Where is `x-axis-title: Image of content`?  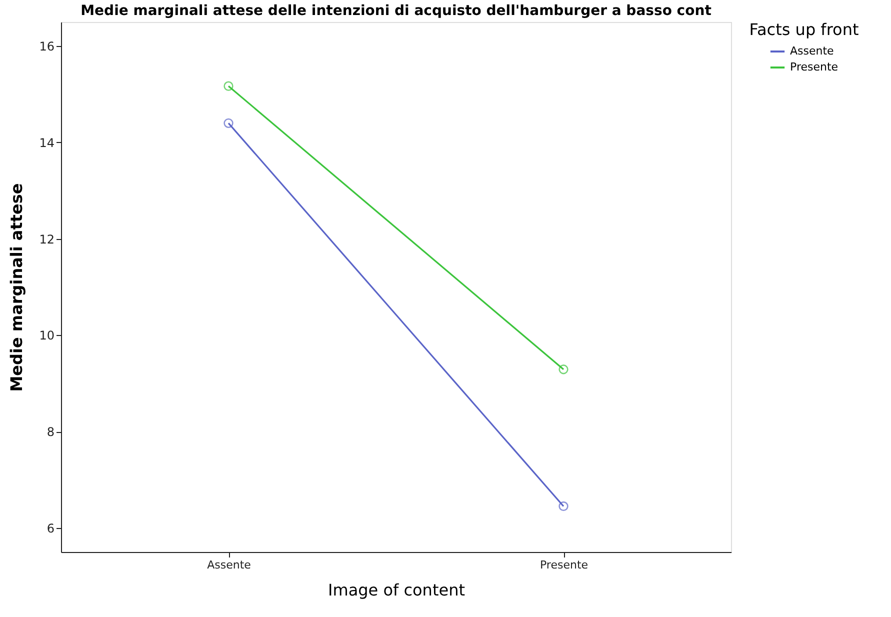 x-axis-title: Image of content is located at coordinates (396, 590).